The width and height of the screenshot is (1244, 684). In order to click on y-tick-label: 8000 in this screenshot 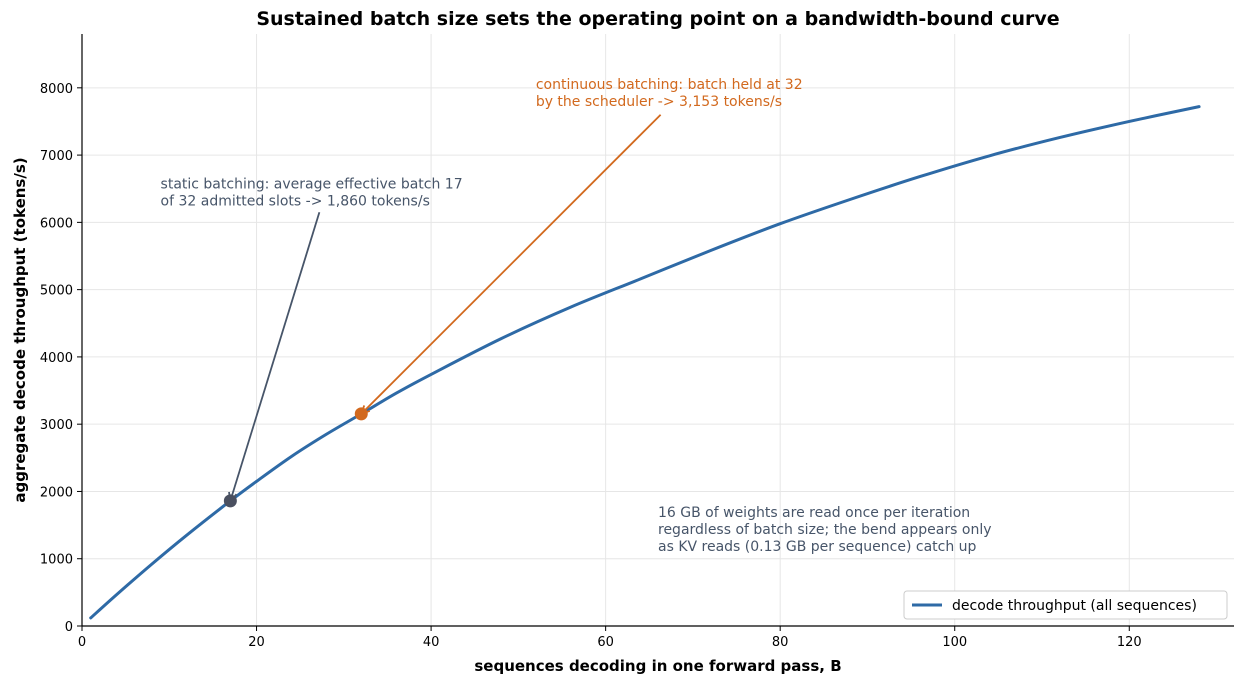, I will do `click(56, 89)`.